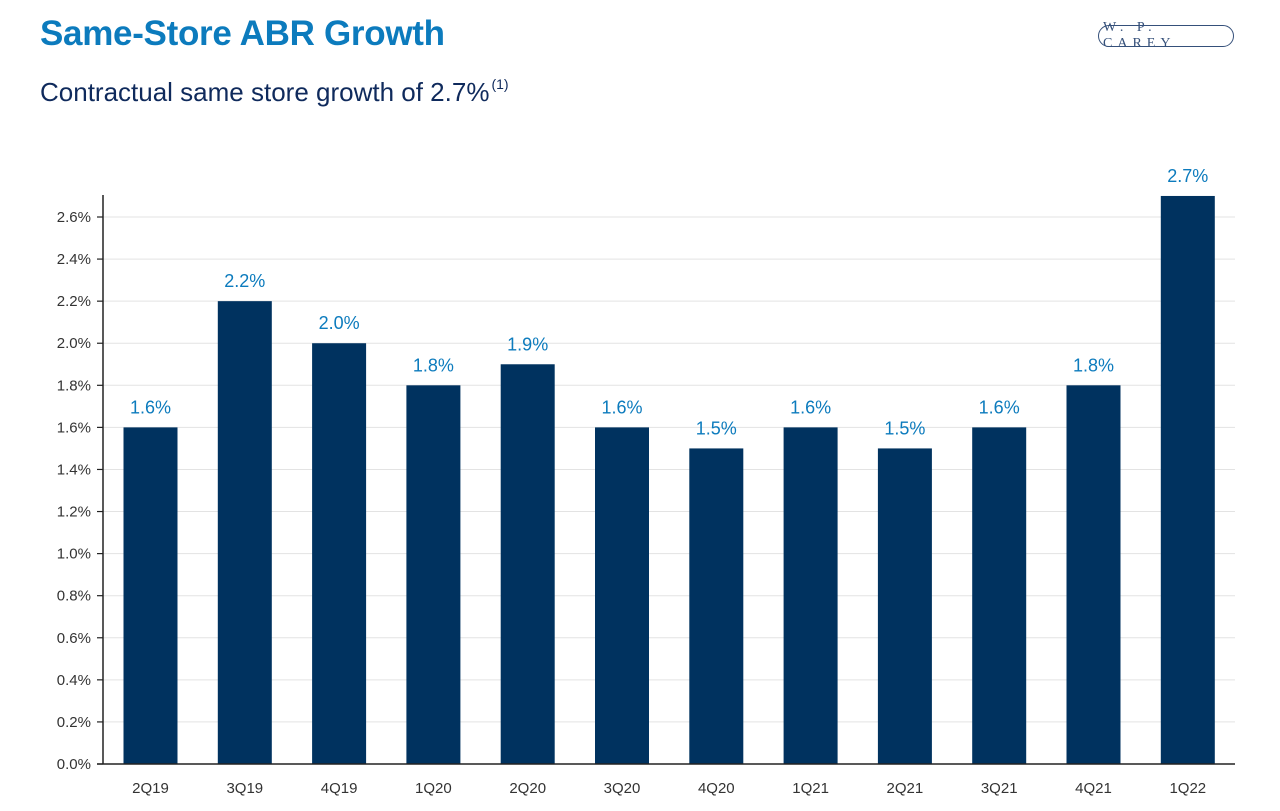  I want to click on y-tick-label: 0.4%, so click(74, 680).